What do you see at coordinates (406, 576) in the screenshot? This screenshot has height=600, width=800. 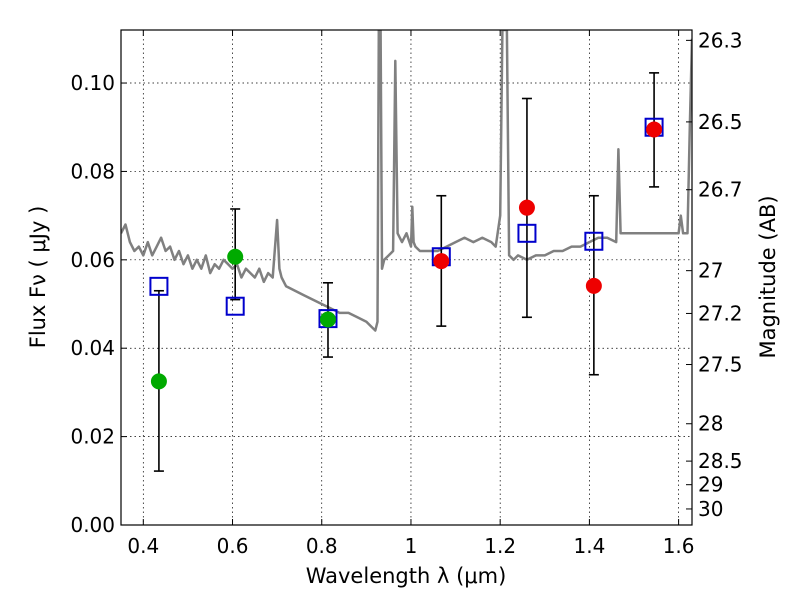 I see `x-axis-title: Wavelength λ (μm)` at bounding box center [406, 576].